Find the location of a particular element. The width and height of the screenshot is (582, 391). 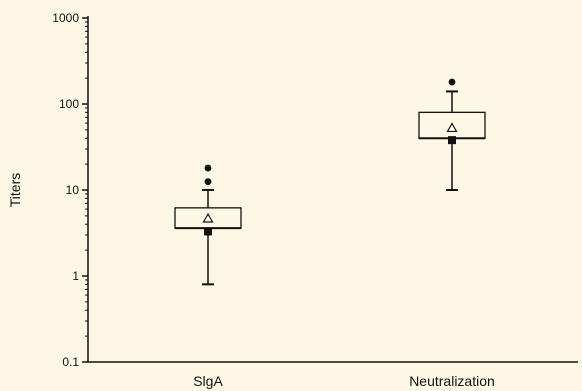

y-axis-title: Titers is located at coordinates (15, 190).